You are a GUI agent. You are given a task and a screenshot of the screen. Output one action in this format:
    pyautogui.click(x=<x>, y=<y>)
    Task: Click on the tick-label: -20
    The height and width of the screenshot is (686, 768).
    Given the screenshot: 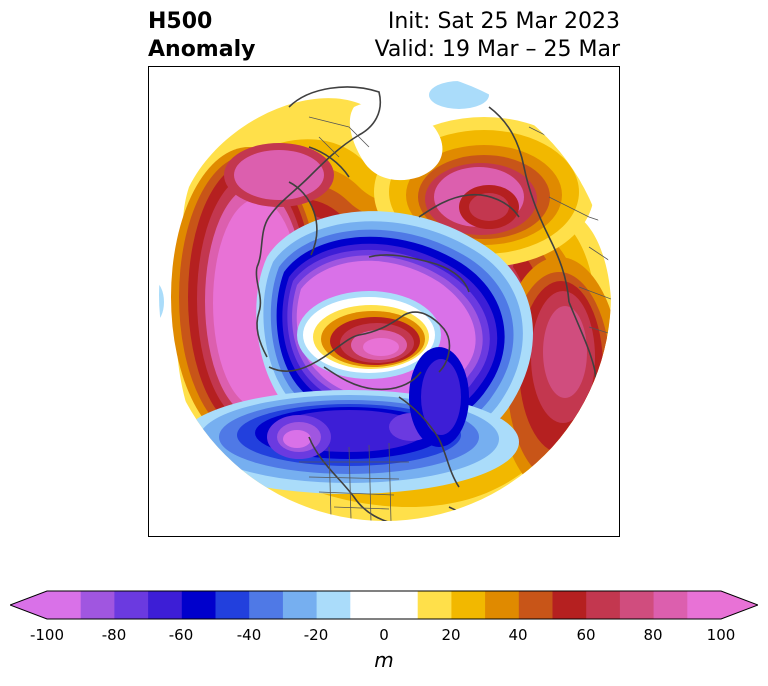 What is the action you would take?
    pyautogui.click(x=316, y=635)
    